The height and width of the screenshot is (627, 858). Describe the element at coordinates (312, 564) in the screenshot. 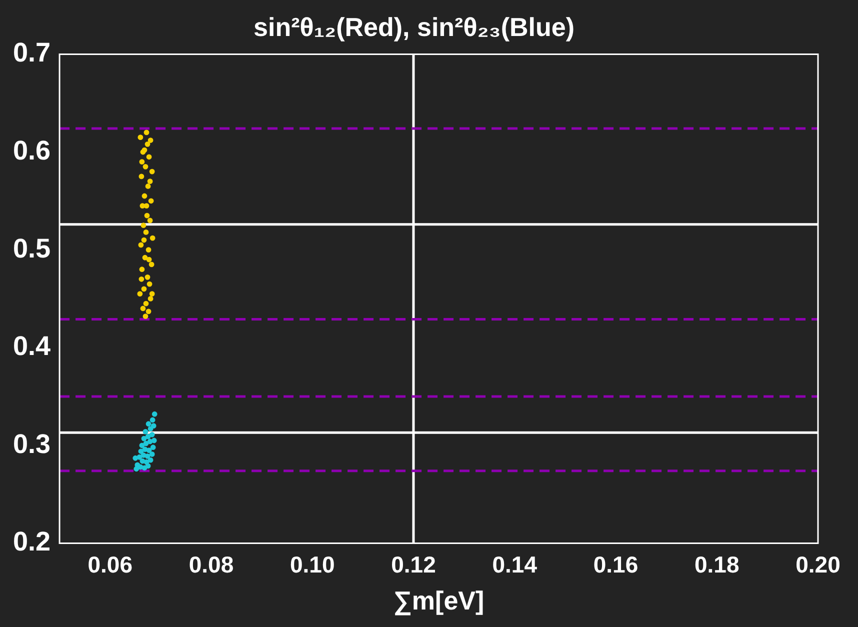

I see `x-tick-label: 0.10` at that location.